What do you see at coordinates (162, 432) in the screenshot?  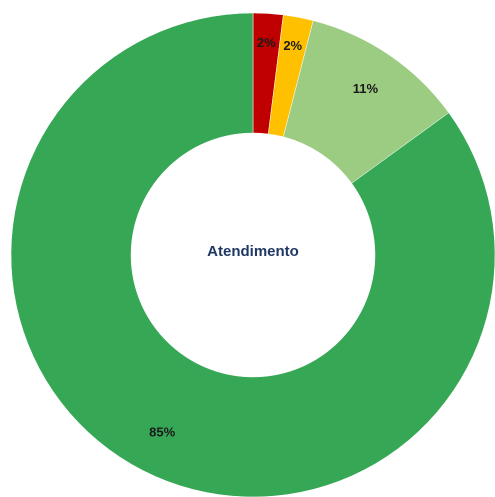 I see `slice-label: 85%` at bounding box center [162, 432].